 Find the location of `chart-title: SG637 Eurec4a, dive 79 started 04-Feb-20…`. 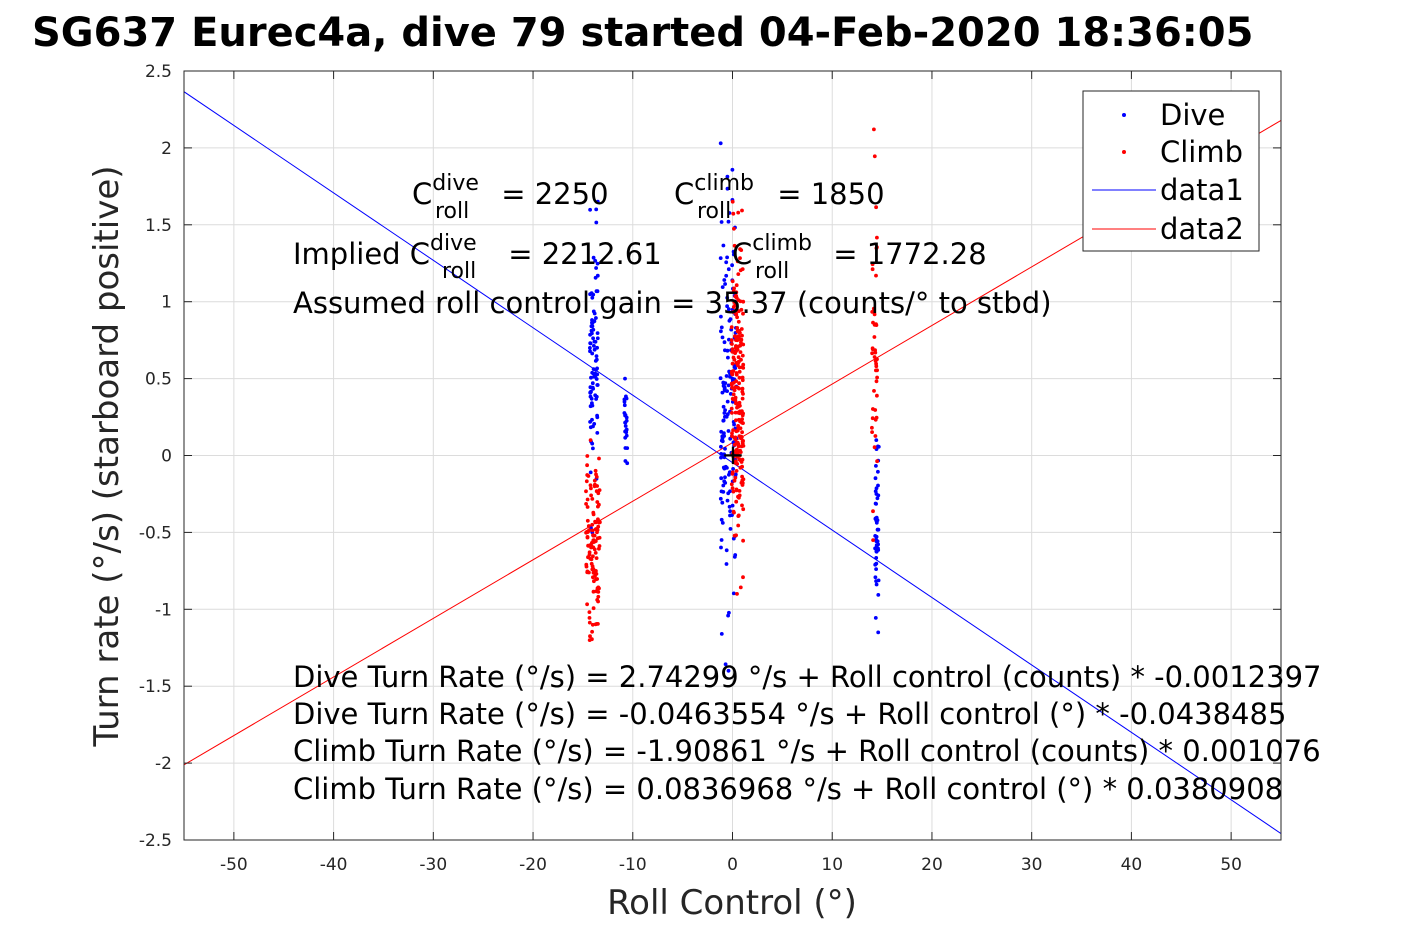

chart-title: SG637 Eurec4a, dive 79 started 04-Feb-20… is located at coordinates (642, 33).